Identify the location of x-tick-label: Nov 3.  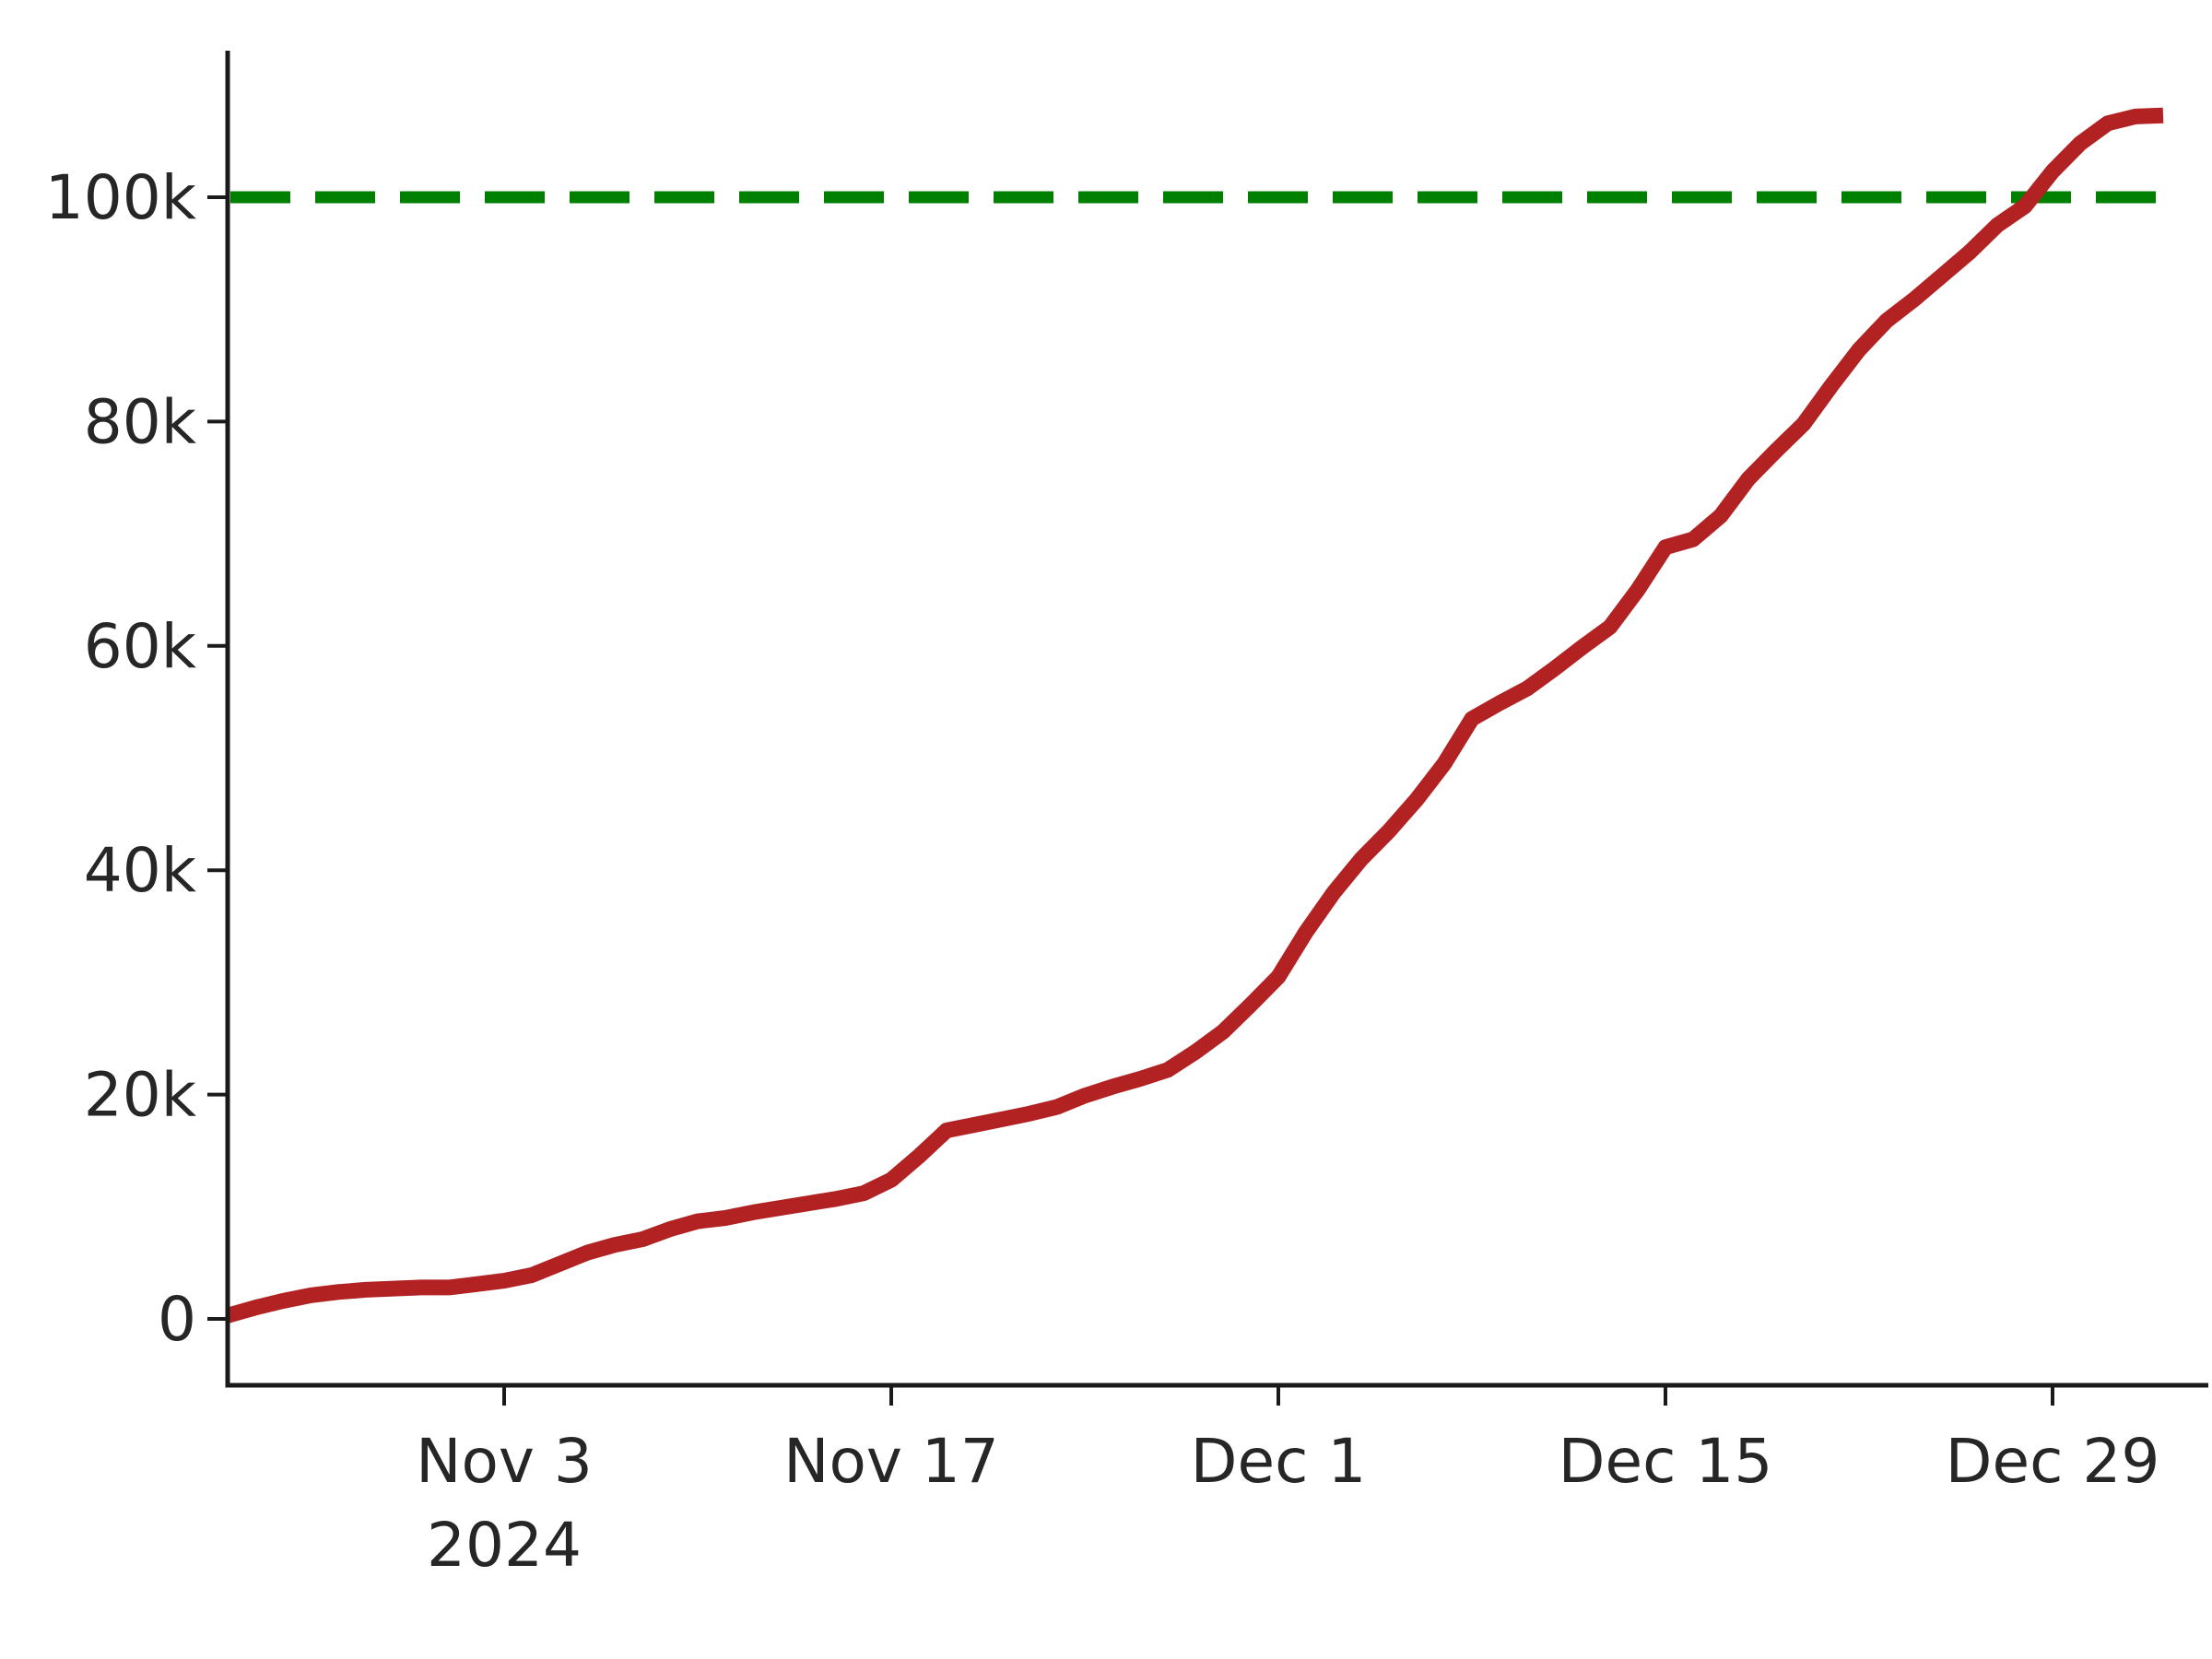
(504, 1461).